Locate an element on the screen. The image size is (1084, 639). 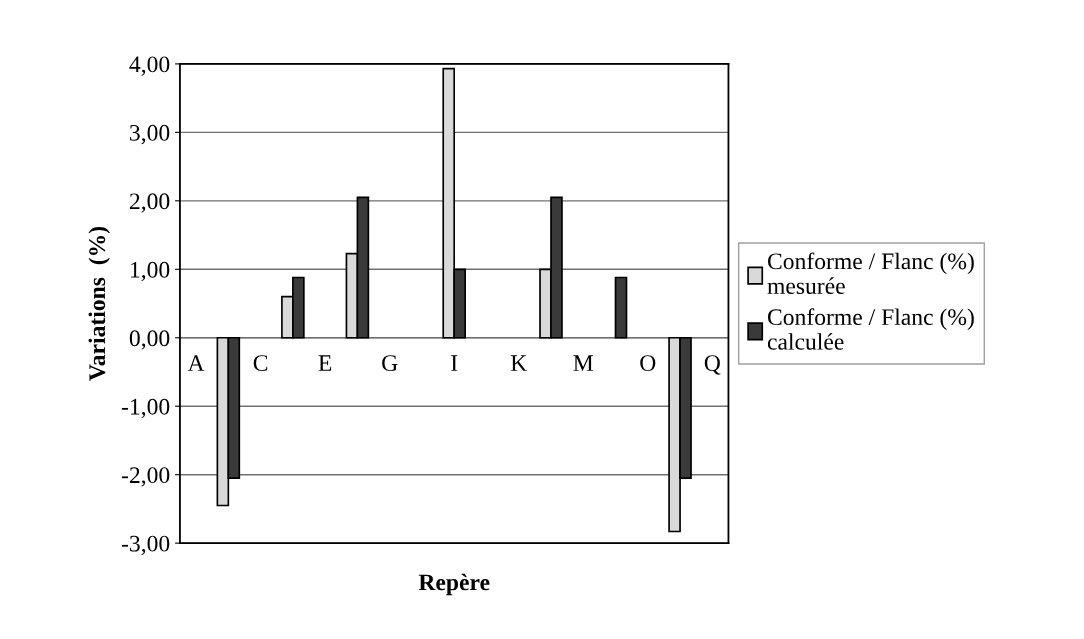
x-tick-label: E is located at coordinates (325, 363).